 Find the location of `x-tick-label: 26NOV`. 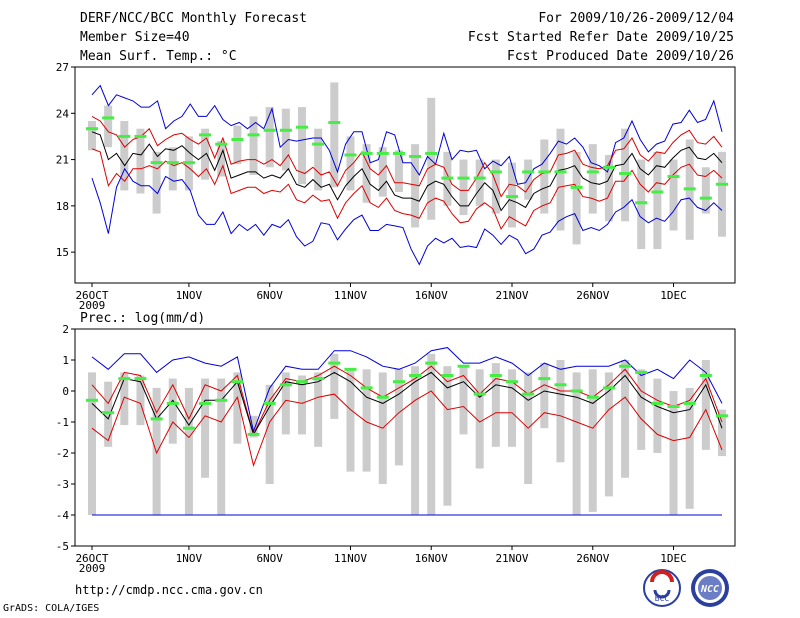

x-tick-label: 26NOV is located at coordinates (592, 295).